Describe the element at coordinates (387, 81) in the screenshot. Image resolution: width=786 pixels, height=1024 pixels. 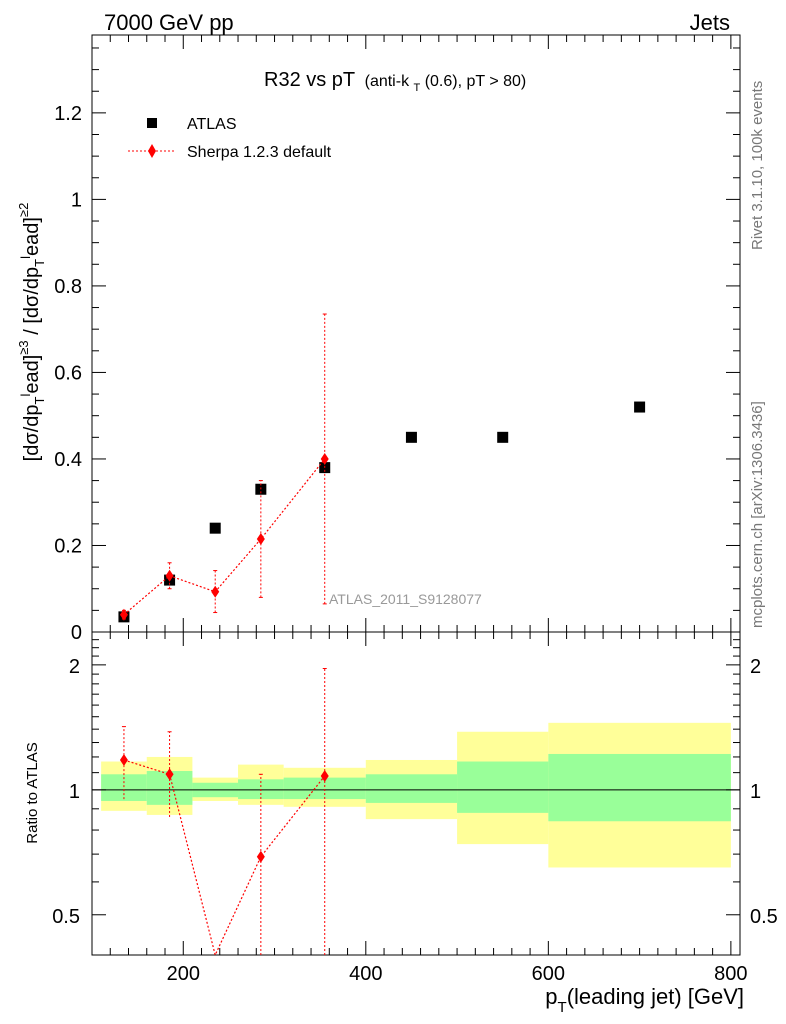
I see `plot-title-sub-pre: (anti-k` at that location.